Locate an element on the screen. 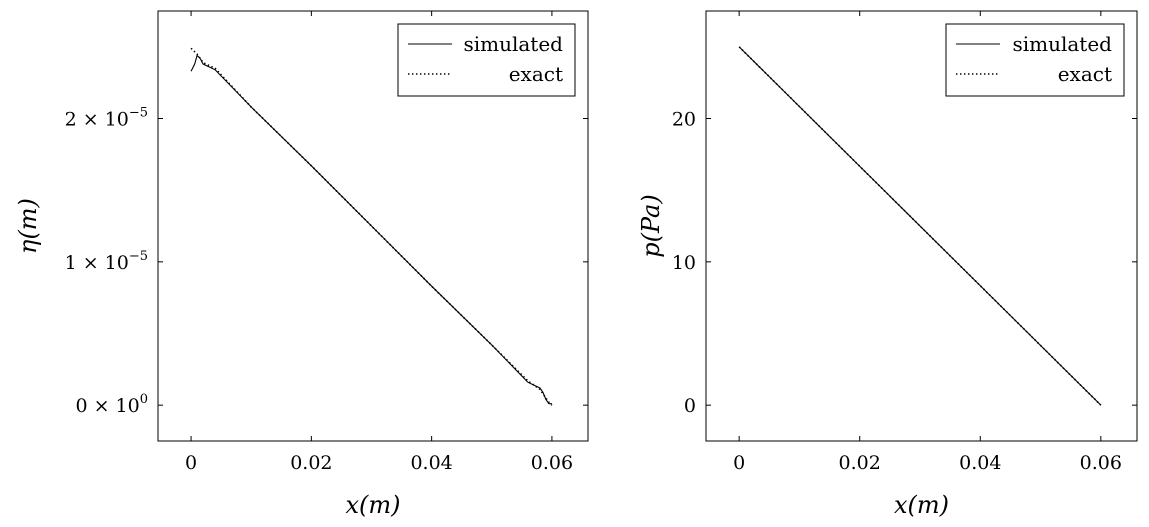 The image size is (1149, 527). y-axis-label: p(Pa) is located at coordinates (651, 225).